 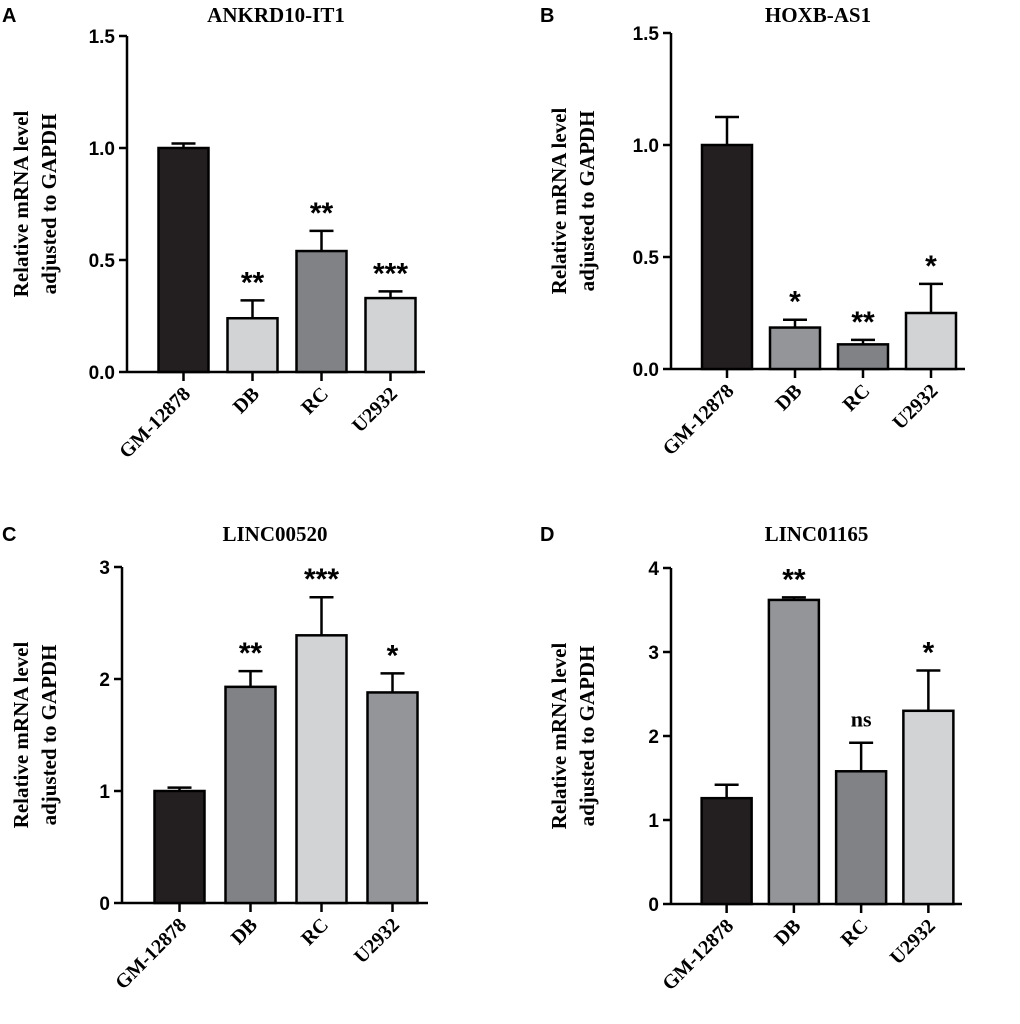 What do you see at coordinates (653, 569) in the screenshot?
I see `y-tick-label: 4` at bounding box center [653, 569].